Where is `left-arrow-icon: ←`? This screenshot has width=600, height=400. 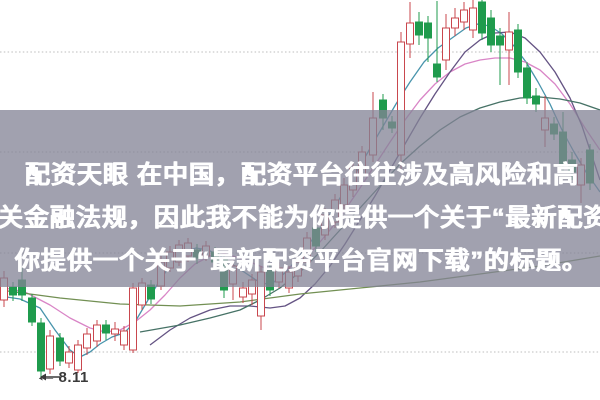 left-arrow-icon: ← is located at coordinates (46, 376).